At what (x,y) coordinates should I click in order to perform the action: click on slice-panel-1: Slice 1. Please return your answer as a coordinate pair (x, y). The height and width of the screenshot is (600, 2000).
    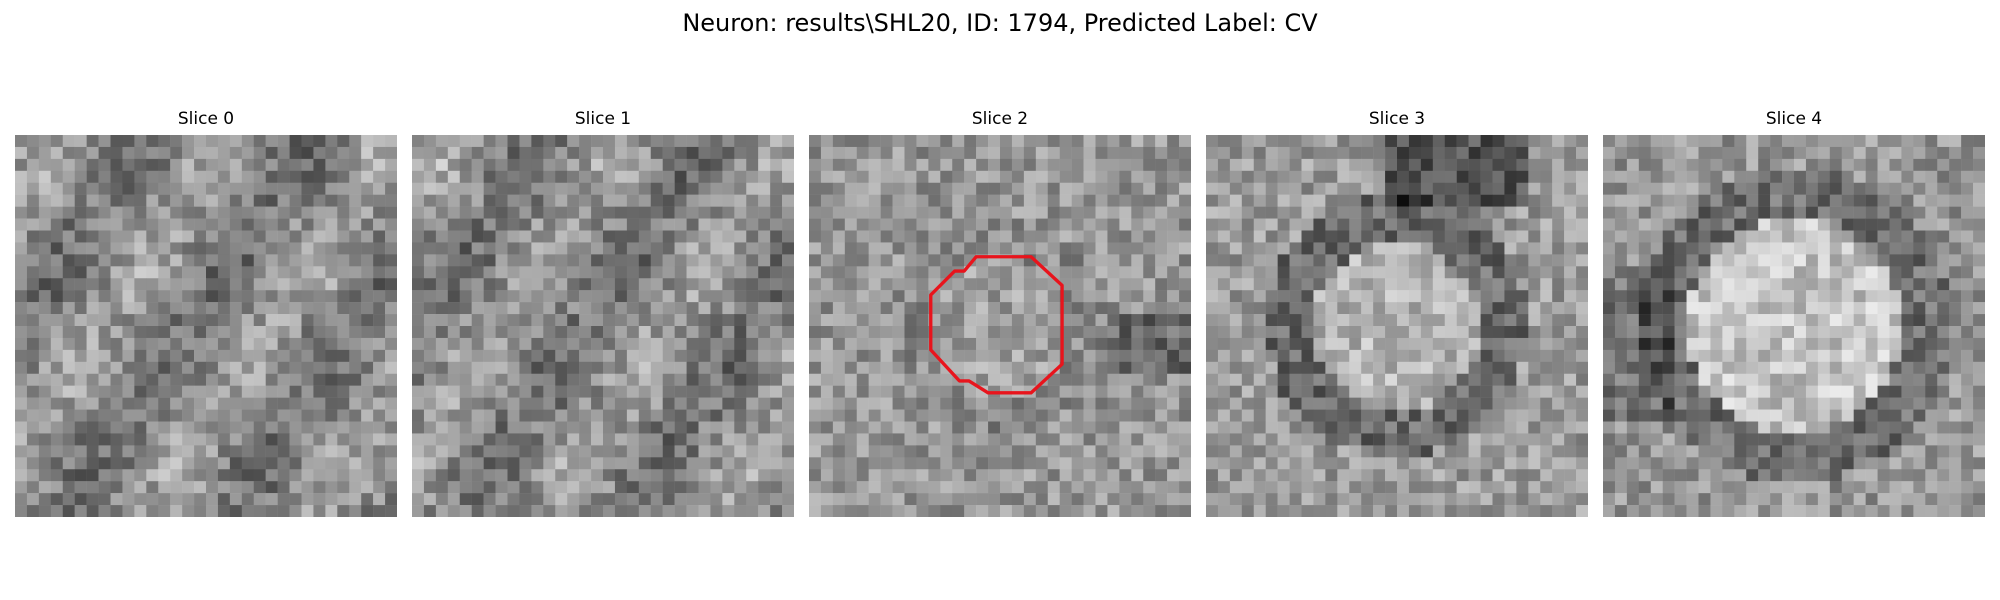
    Looking at the image, I should click on (603, 312).